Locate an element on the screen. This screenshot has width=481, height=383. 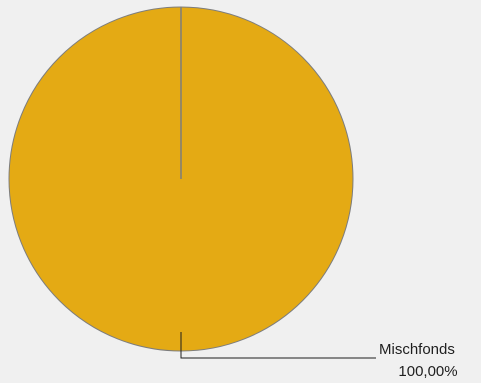
slice-label-mischfonds: Mischfonds is located at coordinates (417, 349).